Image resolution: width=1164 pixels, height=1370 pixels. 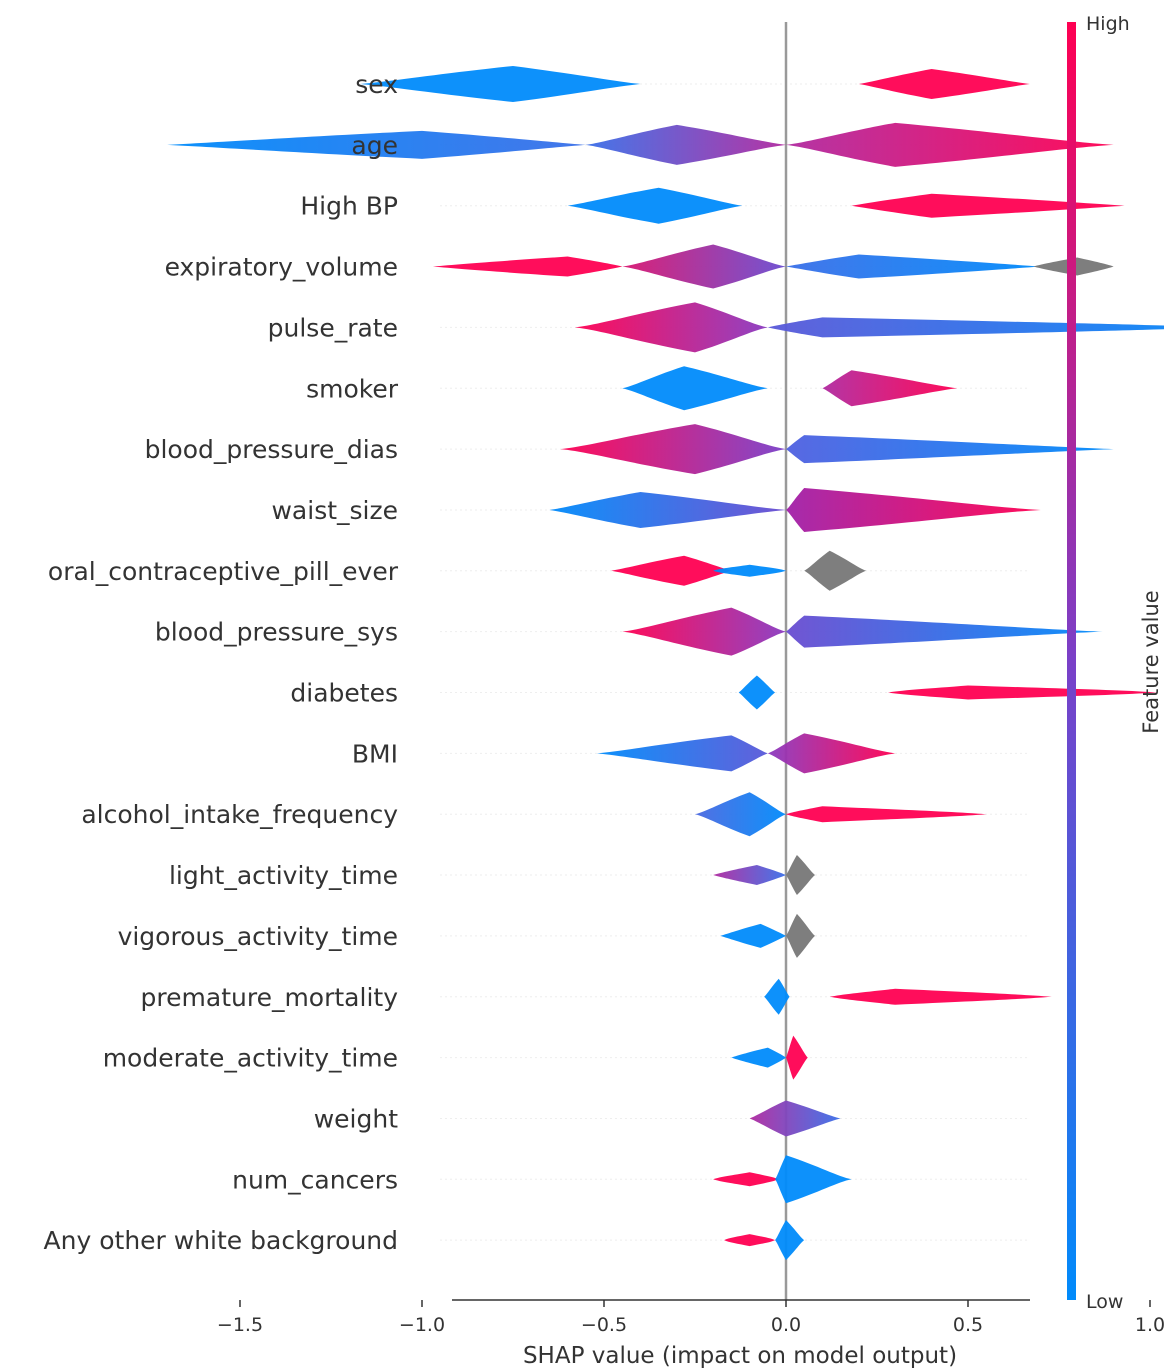 What do you see at coordinates (223, 571) in the screenshot?
I see `feature-label-oral-contraceptive-pill-ever: oral_contraceptive_pill_ever` at bounding box center [223, 571].